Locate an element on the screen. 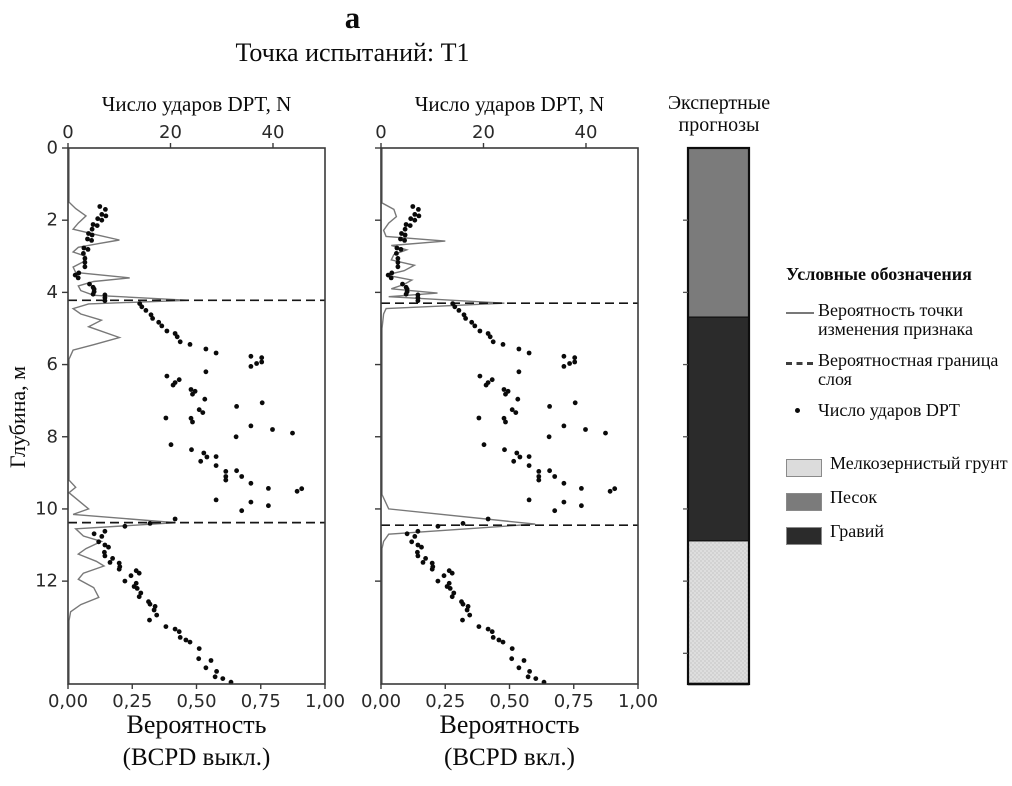 The height and width of the screenshot is (786, 1012). svg-text: 20 is located at coordinates (483, 132).